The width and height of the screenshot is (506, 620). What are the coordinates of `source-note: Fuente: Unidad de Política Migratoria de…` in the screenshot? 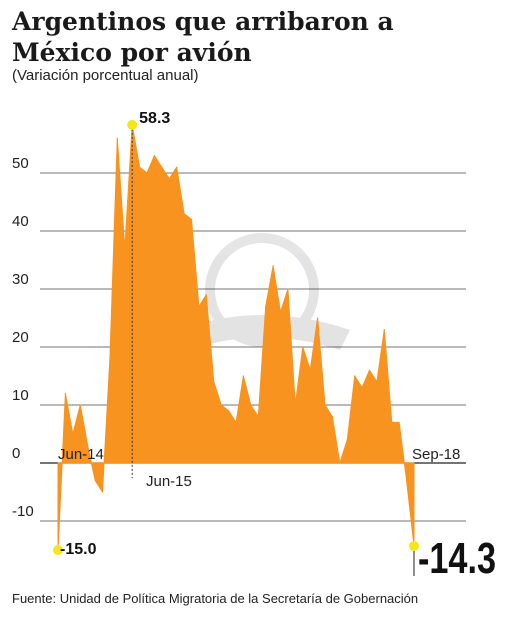 It's located at (215, 598).